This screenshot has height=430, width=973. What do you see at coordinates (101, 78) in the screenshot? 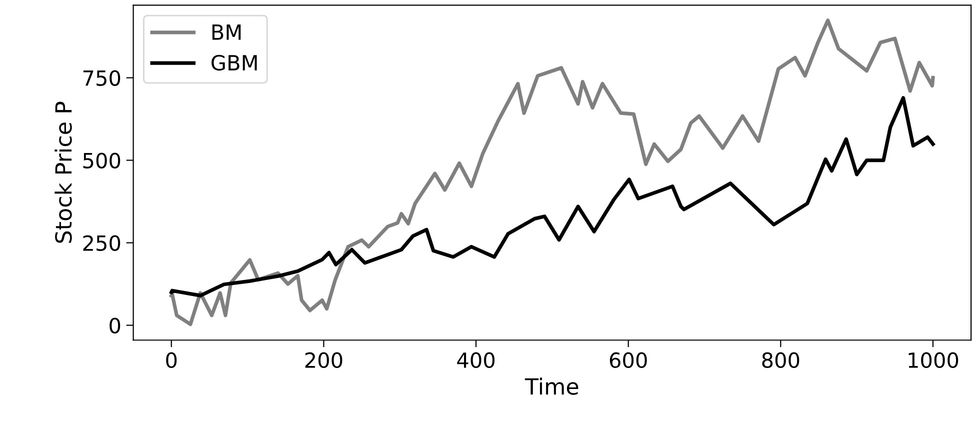
I see `y-tick-label: 750` at bounding box center [101, 78].